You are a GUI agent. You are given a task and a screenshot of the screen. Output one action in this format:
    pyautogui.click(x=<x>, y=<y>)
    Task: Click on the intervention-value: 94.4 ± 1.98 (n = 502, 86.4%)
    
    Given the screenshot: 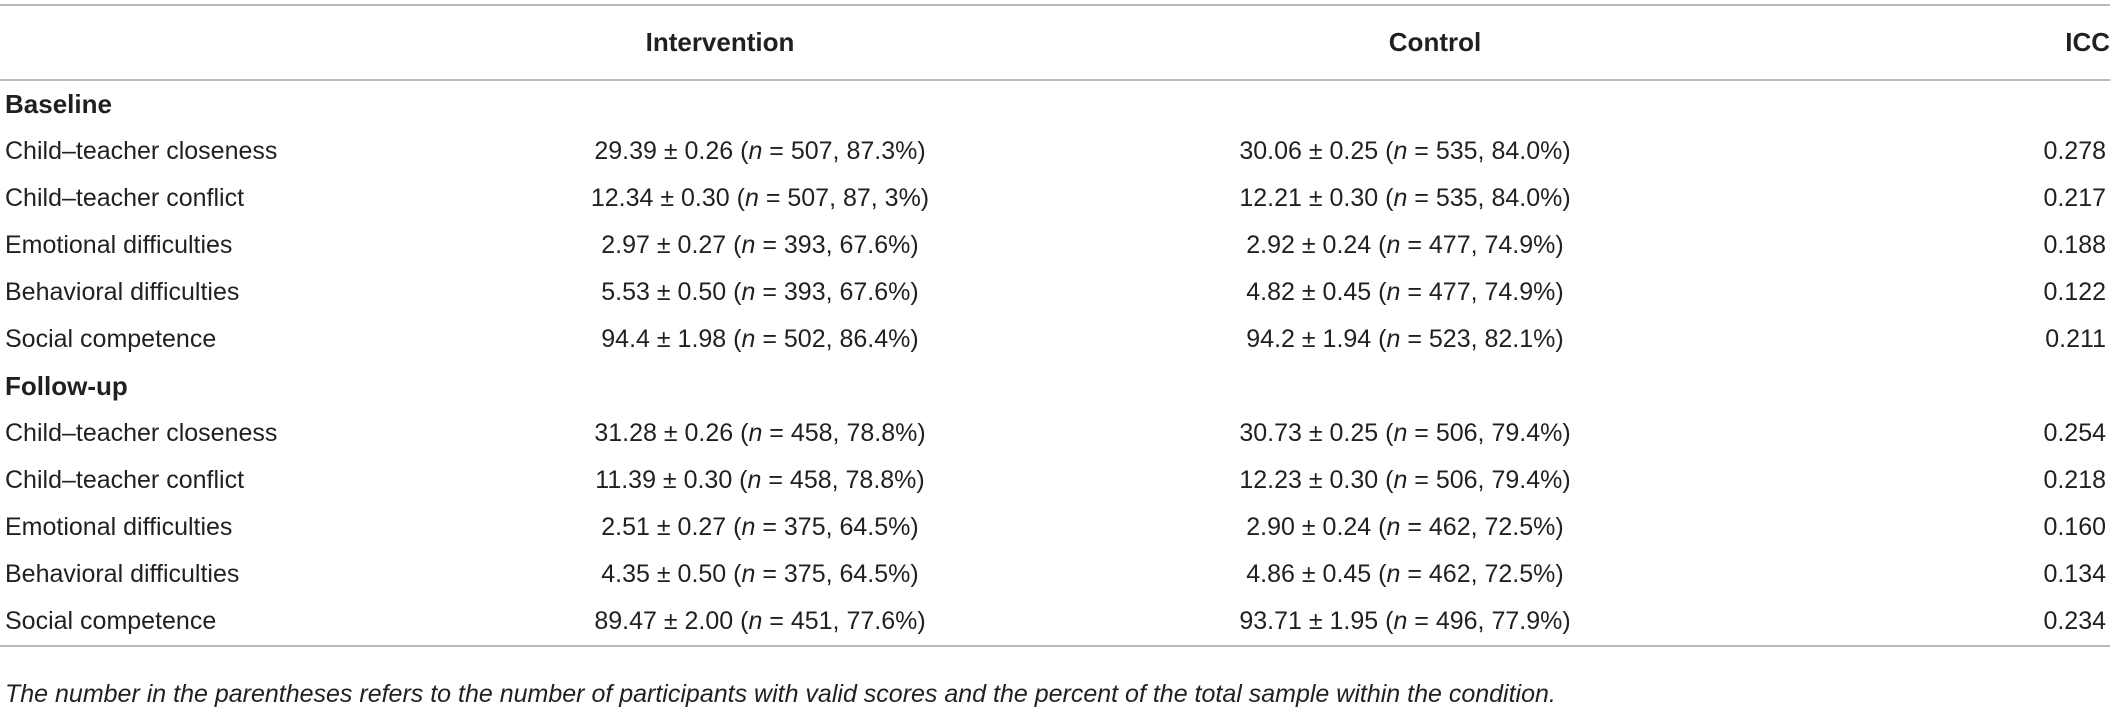 What is the action you would take?
    pyautogui.click(x=720, y=339)
    